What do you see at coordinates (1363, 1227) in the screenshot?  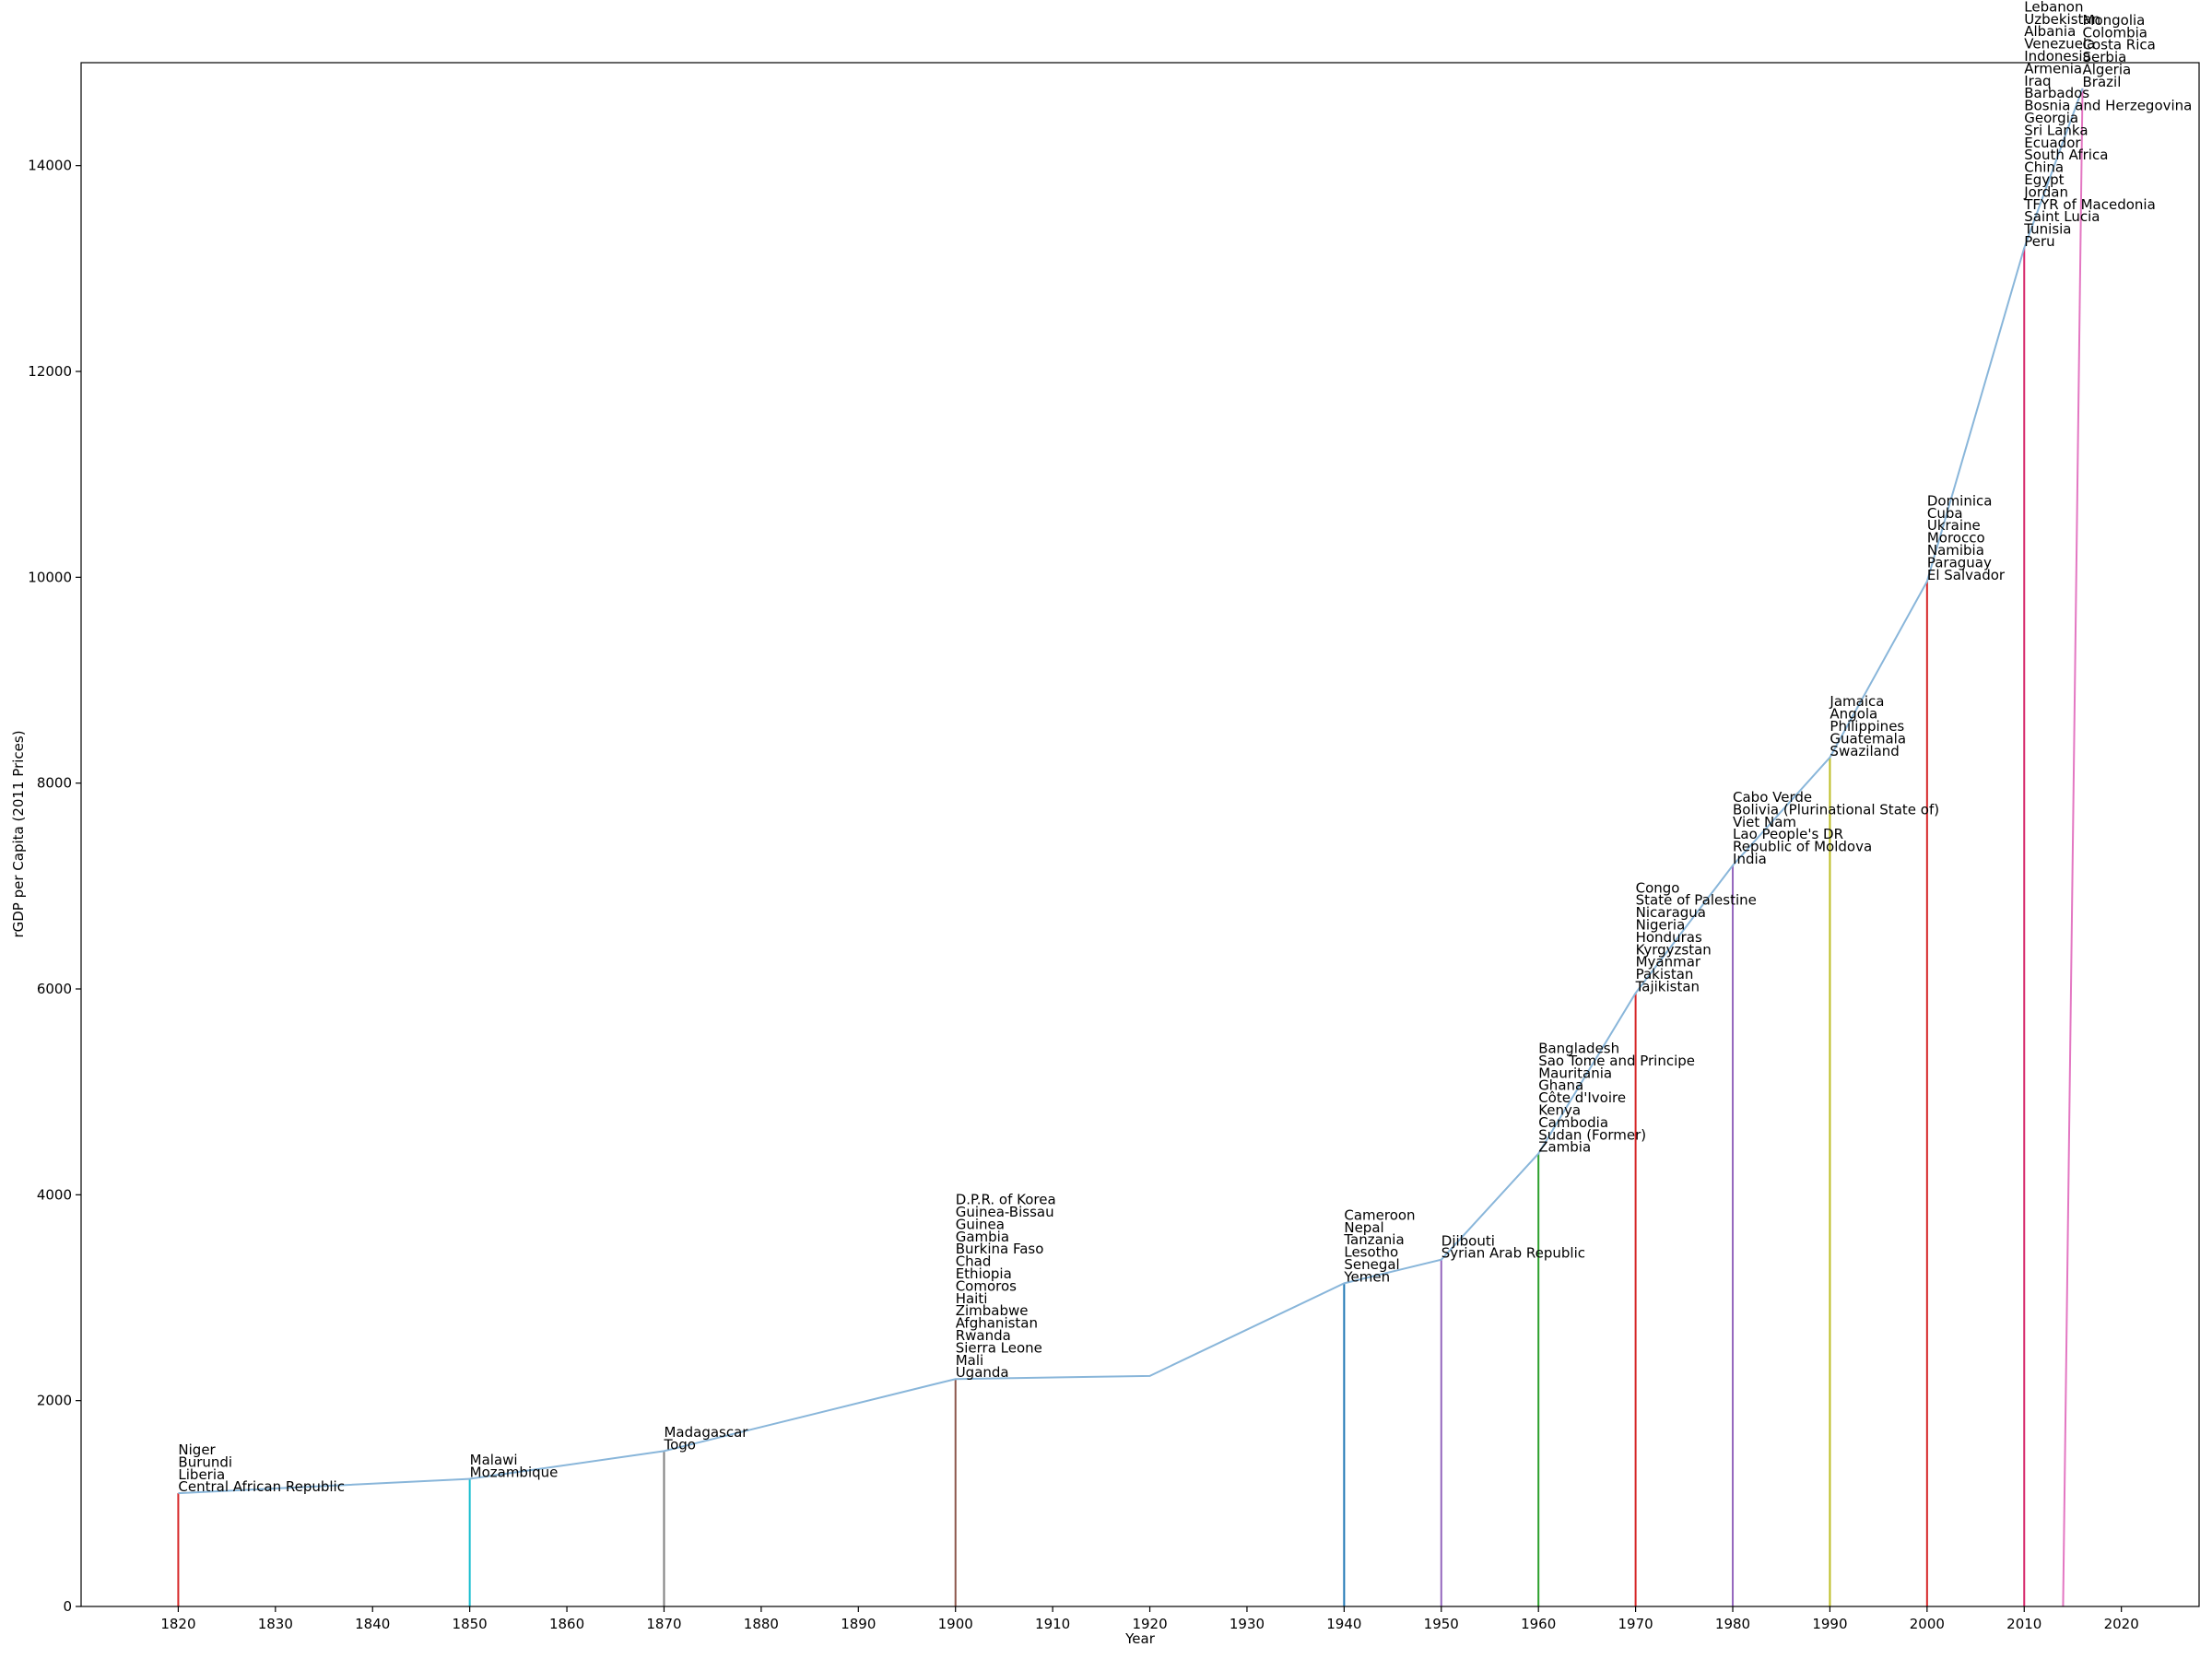 I see `country-label: Nepal` at bounding box center [1363, 1227].